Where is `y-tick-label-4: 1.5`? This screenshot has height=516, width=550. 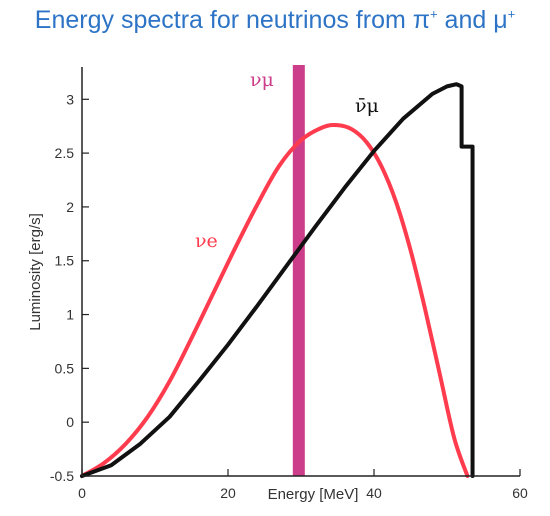
y-tick-label-4: 1.5 is located at coordinates (65, 261).